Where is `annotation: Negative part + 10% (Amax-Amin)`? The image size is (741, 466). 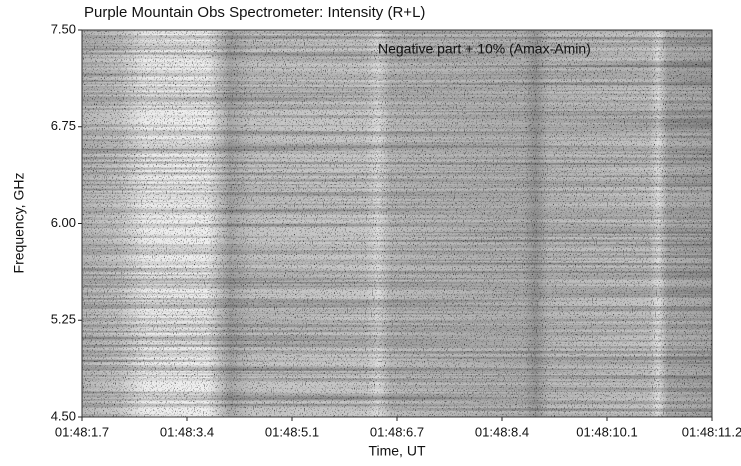 annotation: Negative part + 10% (Amax-Amin) is located at coordinates (484, 49).